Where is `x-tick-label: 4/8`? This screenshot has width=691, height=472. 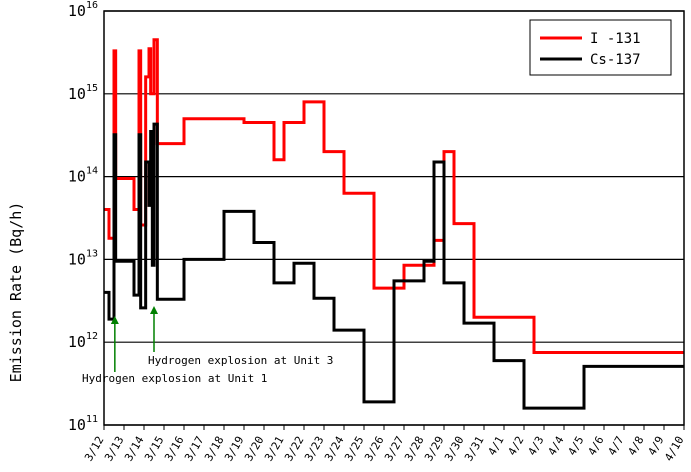 x-tick-label: 4/8 is located at coordinates (635, 446).